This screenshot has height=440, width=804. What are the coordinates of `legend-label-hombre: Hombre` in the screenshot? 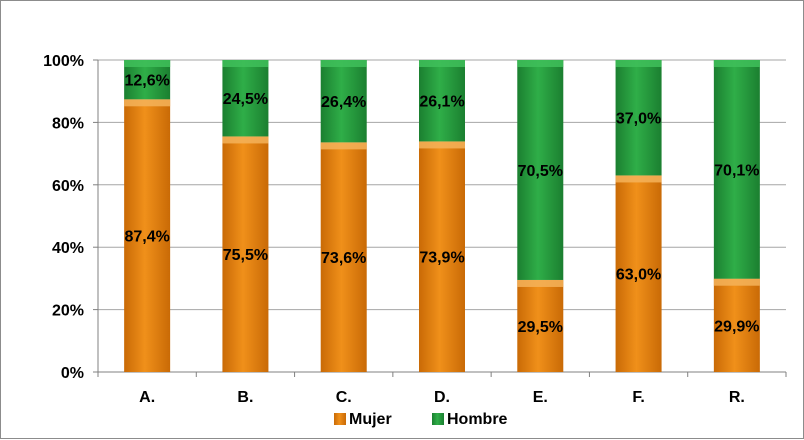 It's located at (477, 419).